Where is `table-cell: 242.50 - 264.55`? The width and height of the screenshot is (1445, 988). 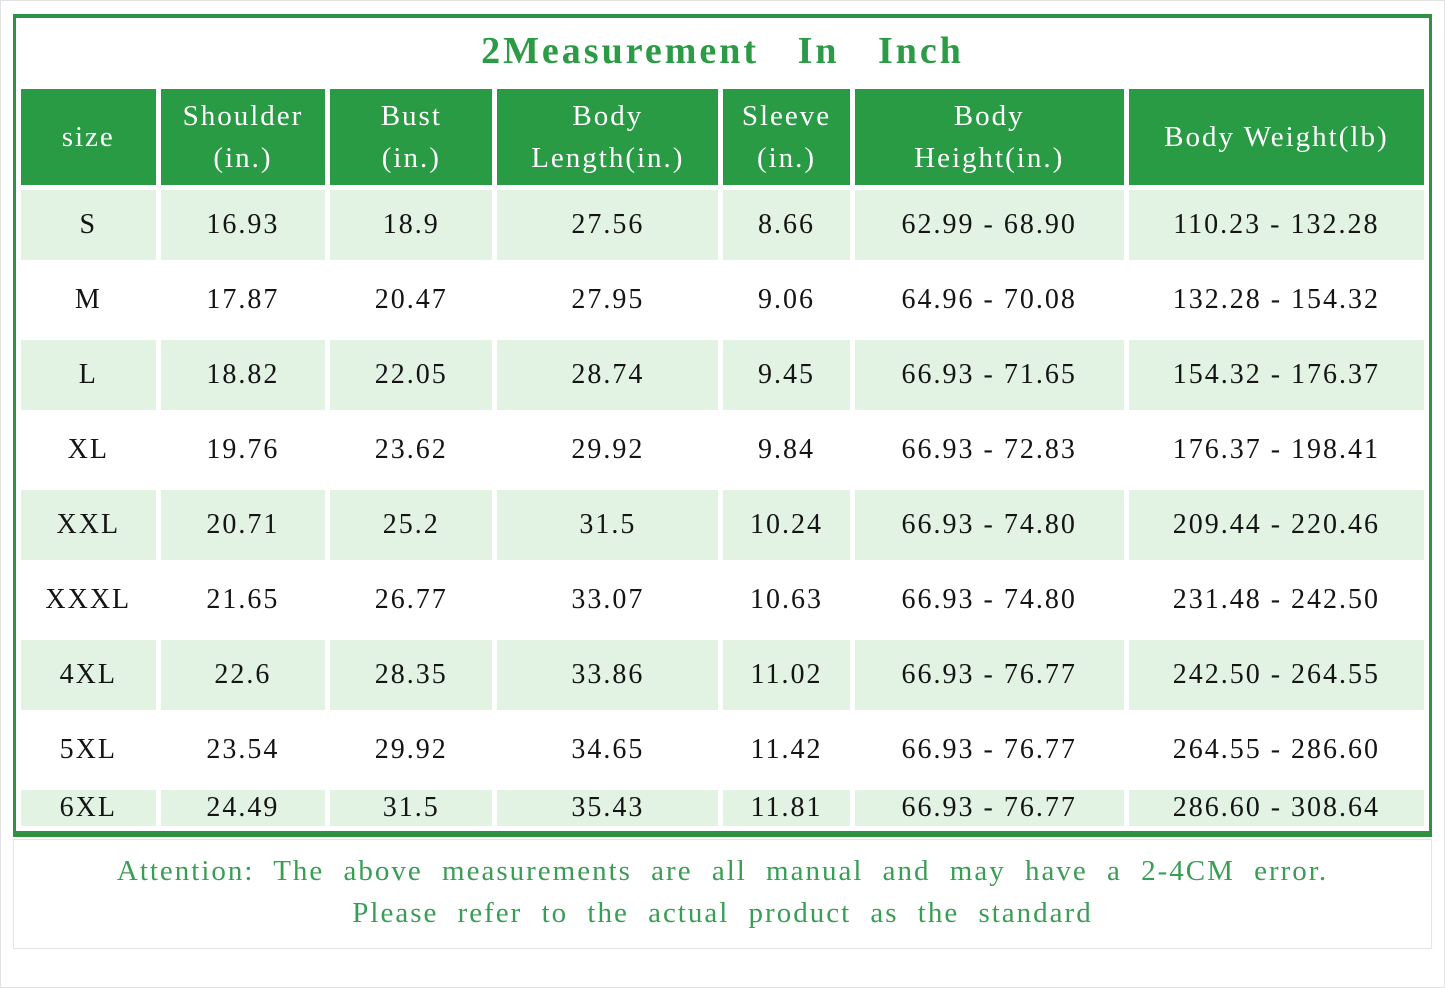 table-cell: 242.50 - 264.55 is located at coordinates (1276, 675).